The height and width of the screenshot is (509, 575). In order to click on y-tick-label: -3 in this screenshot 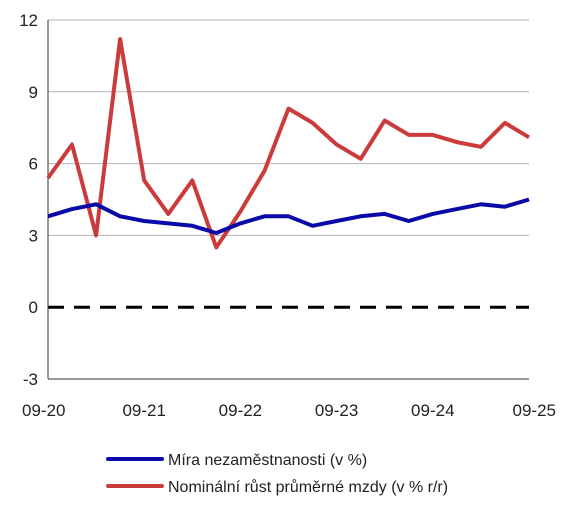, I will do `click(30, 379)`.